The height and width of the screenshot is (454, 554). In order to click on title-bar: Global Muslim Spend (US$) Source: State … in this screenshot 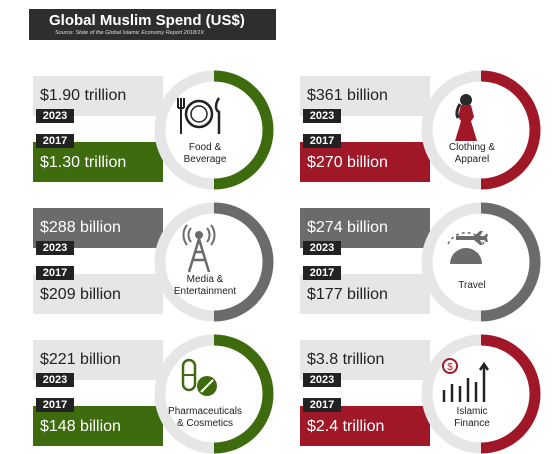, I will do `click(152, 24)`.